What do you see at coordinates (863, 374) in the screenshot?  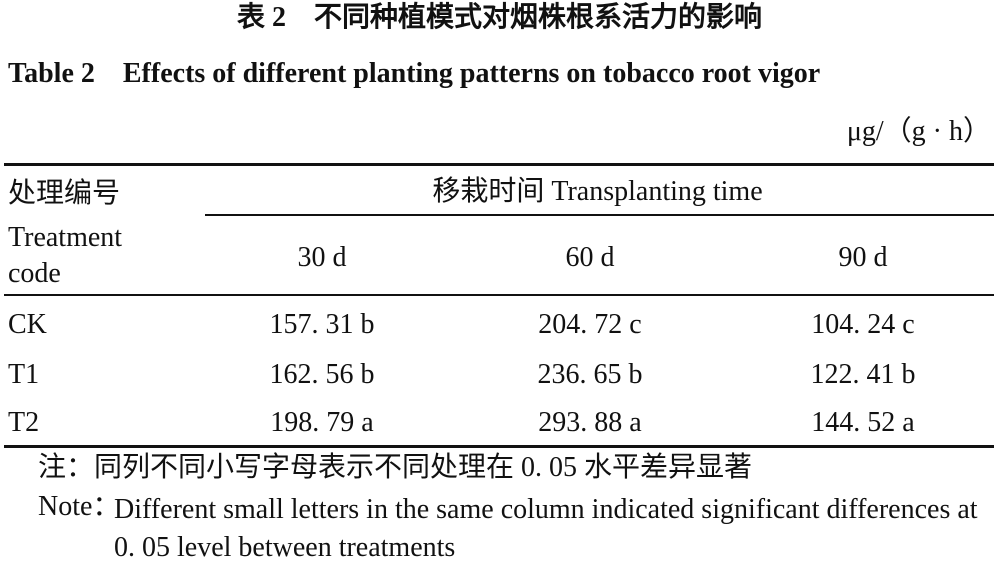 I see `cell: 122. 41 b` at bounding box center [863, 374].